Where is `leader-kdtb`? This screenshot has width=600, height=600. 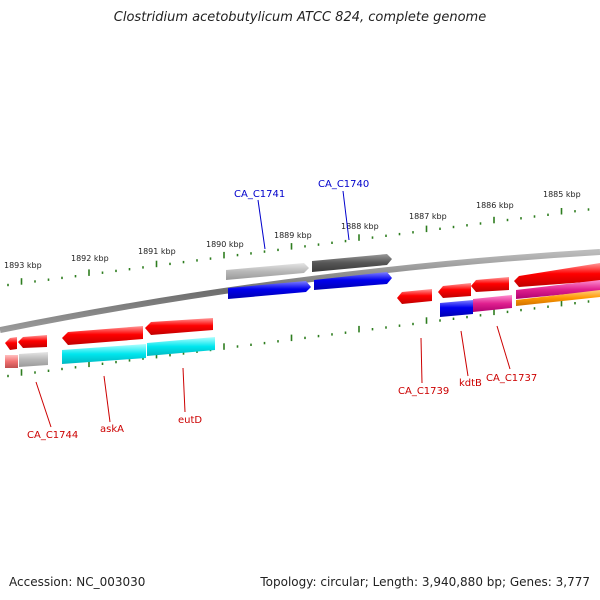
leader-kdtb is located at coordinates (464, 353).